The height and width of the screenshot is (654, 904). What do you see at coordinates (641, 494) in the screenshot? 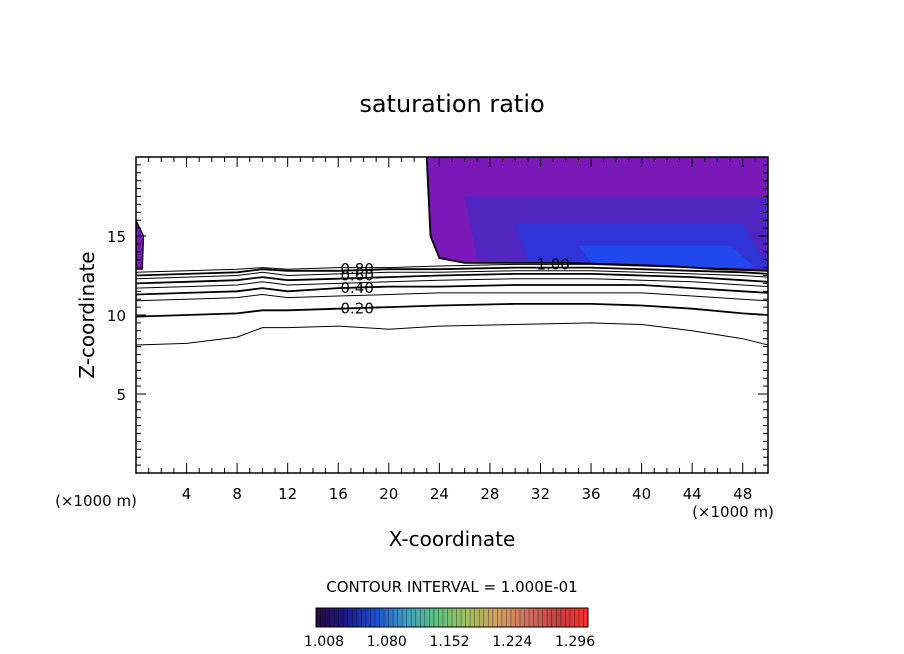
I see `x-tick-label: 40` at bounding box center [641, 494].